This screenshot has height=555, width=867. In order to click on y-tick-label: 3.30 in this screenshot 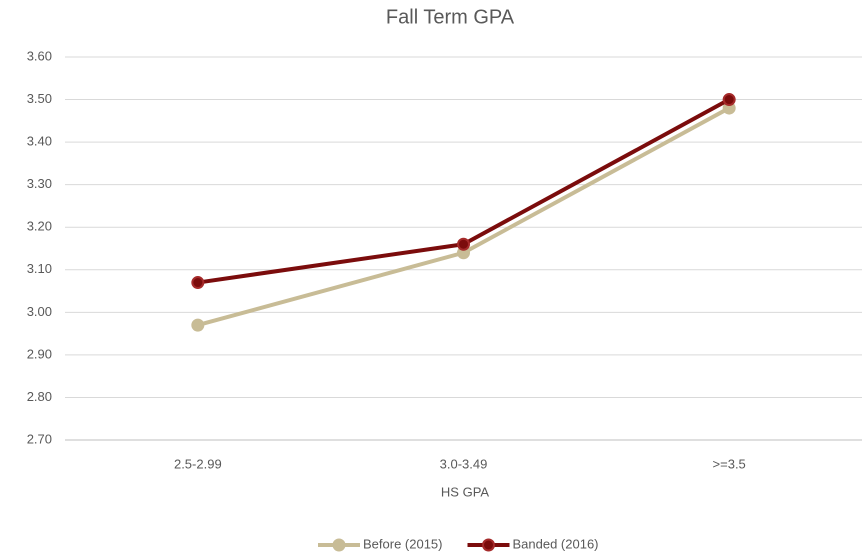, I will do `click(39, 183)`.